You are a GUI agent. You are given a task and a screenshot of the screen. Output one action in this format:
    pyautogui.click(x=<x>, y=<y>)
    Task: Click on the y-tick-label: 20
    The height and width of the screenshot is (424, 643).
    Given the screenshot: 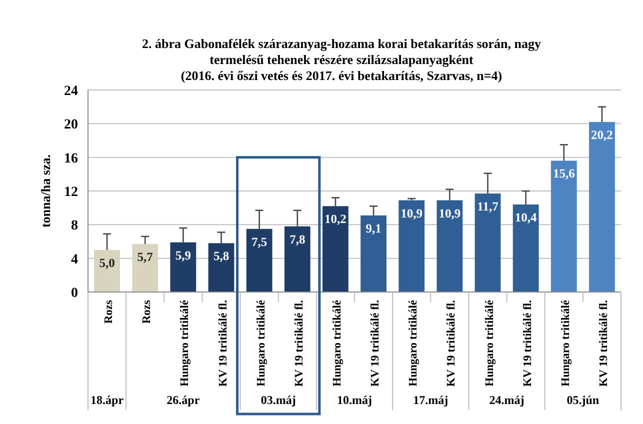 What is the action you would take?
    pyautogui.click(x=71, y=125)
    